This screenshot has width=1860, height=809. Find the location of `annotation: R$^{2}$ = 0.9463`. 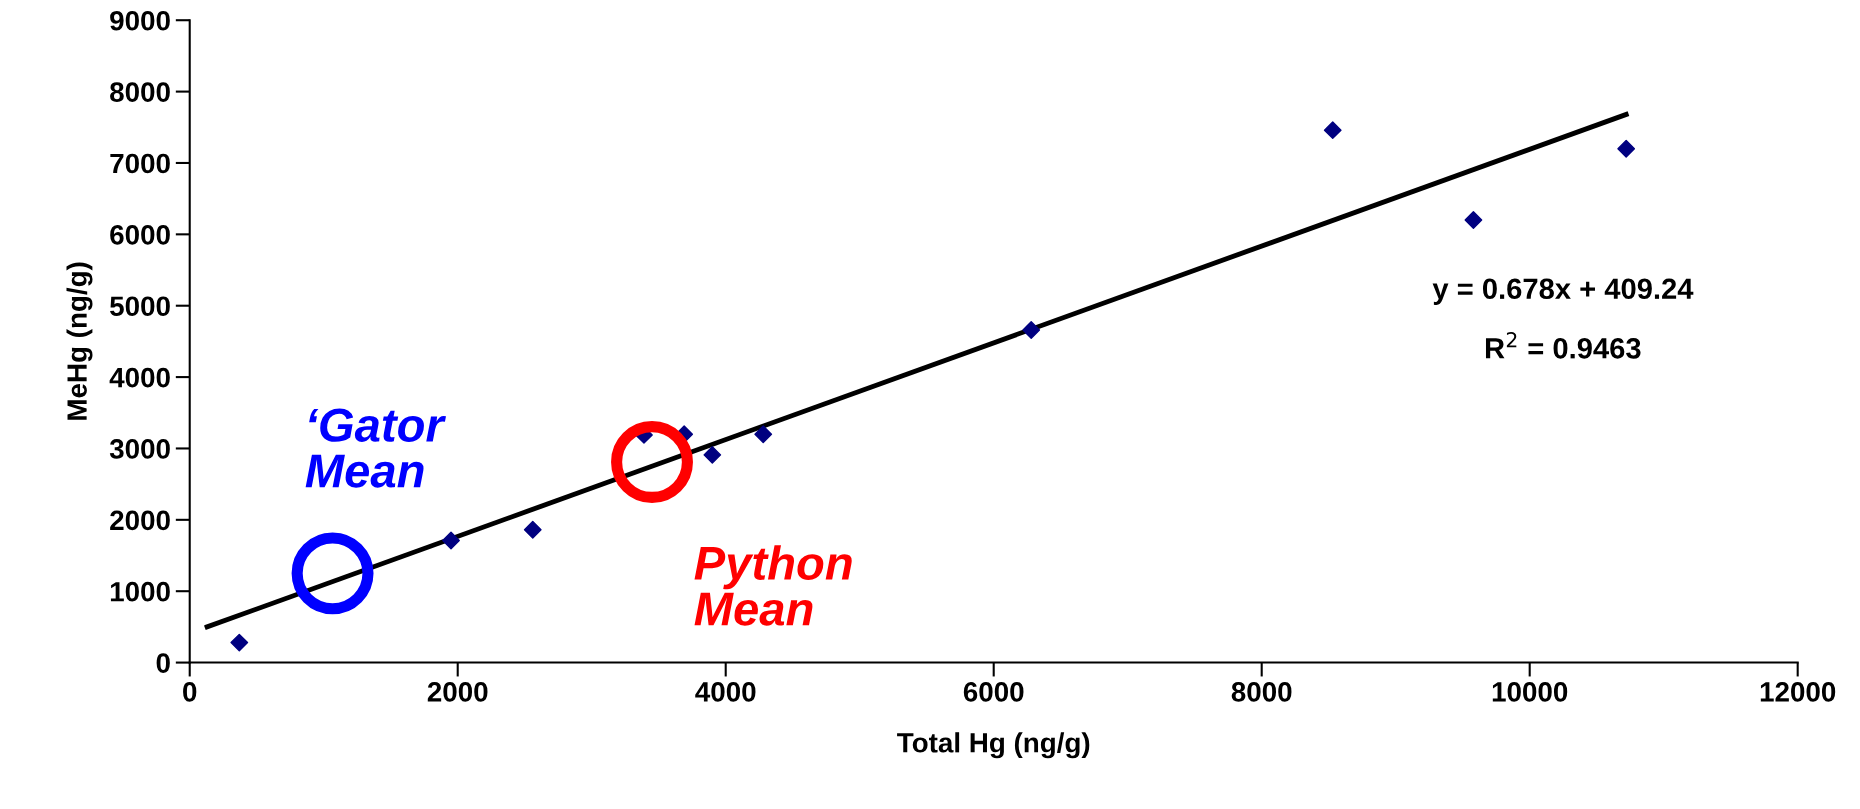

annotation: R$^{2}$ = 0.9463 is located at coordinates (1563, 345).